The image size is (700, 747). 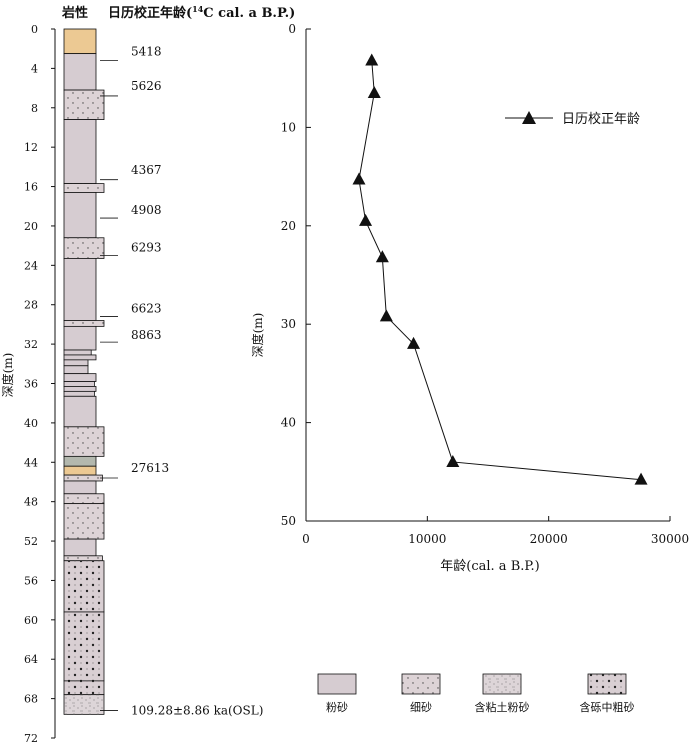 I want to click on column-depth-axis-label: 深度(m), so click(x=7, y=375).